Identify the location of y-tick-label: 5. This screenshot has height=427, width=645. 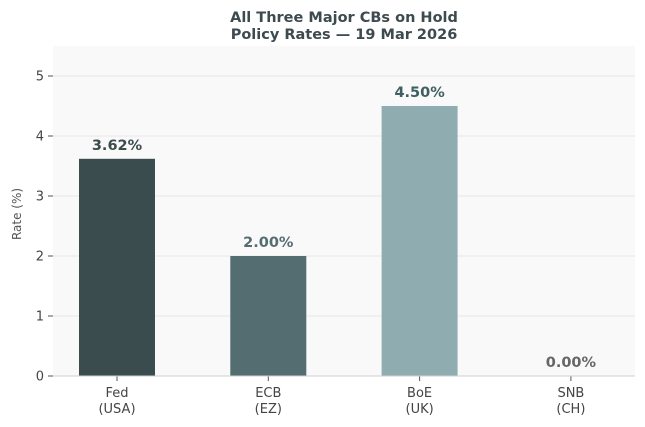
(40, 77).